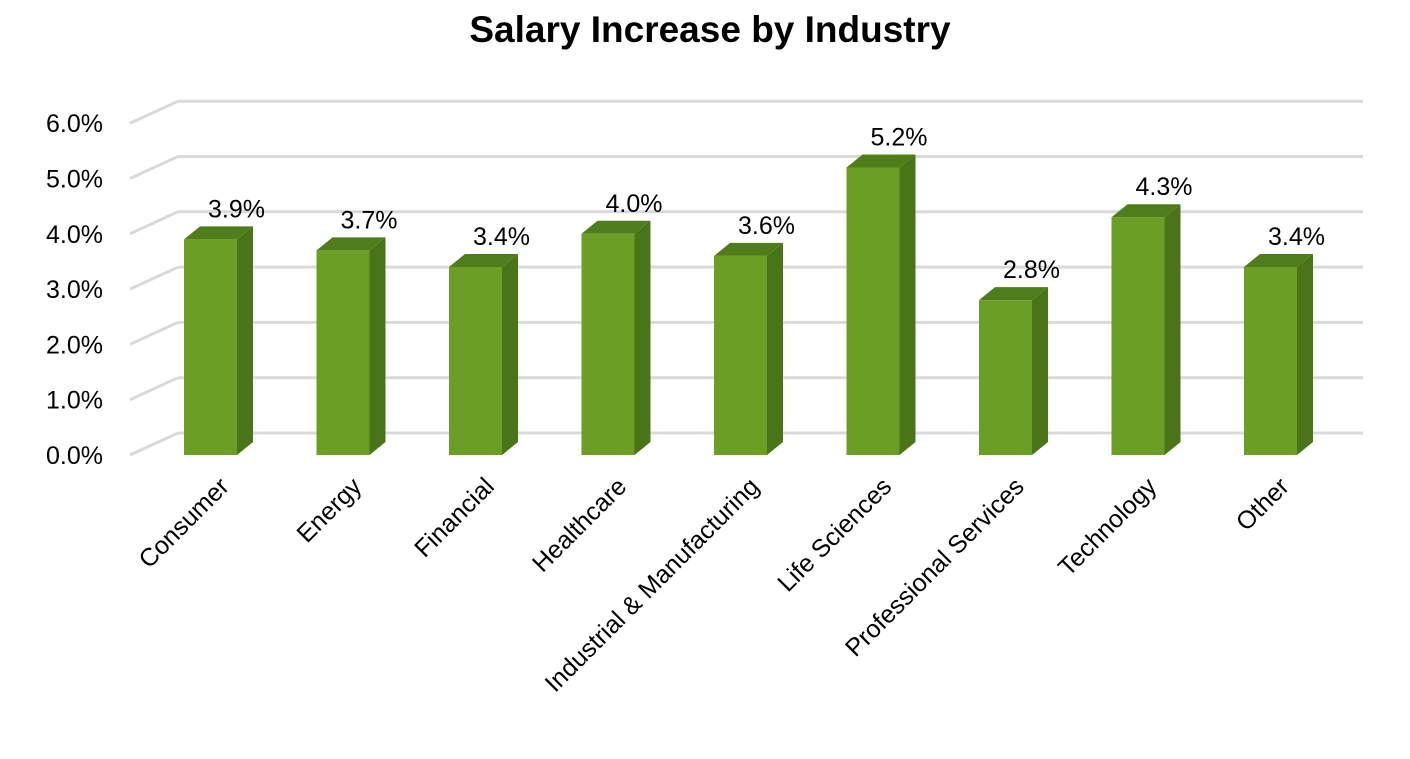 Image resolution: width=1410 pixels, height=759 pixels. What do you see at coordinates (579, 524) in the screenshot?
I see `x-tick-label: Healthcare` at bounding box center [579, 524].